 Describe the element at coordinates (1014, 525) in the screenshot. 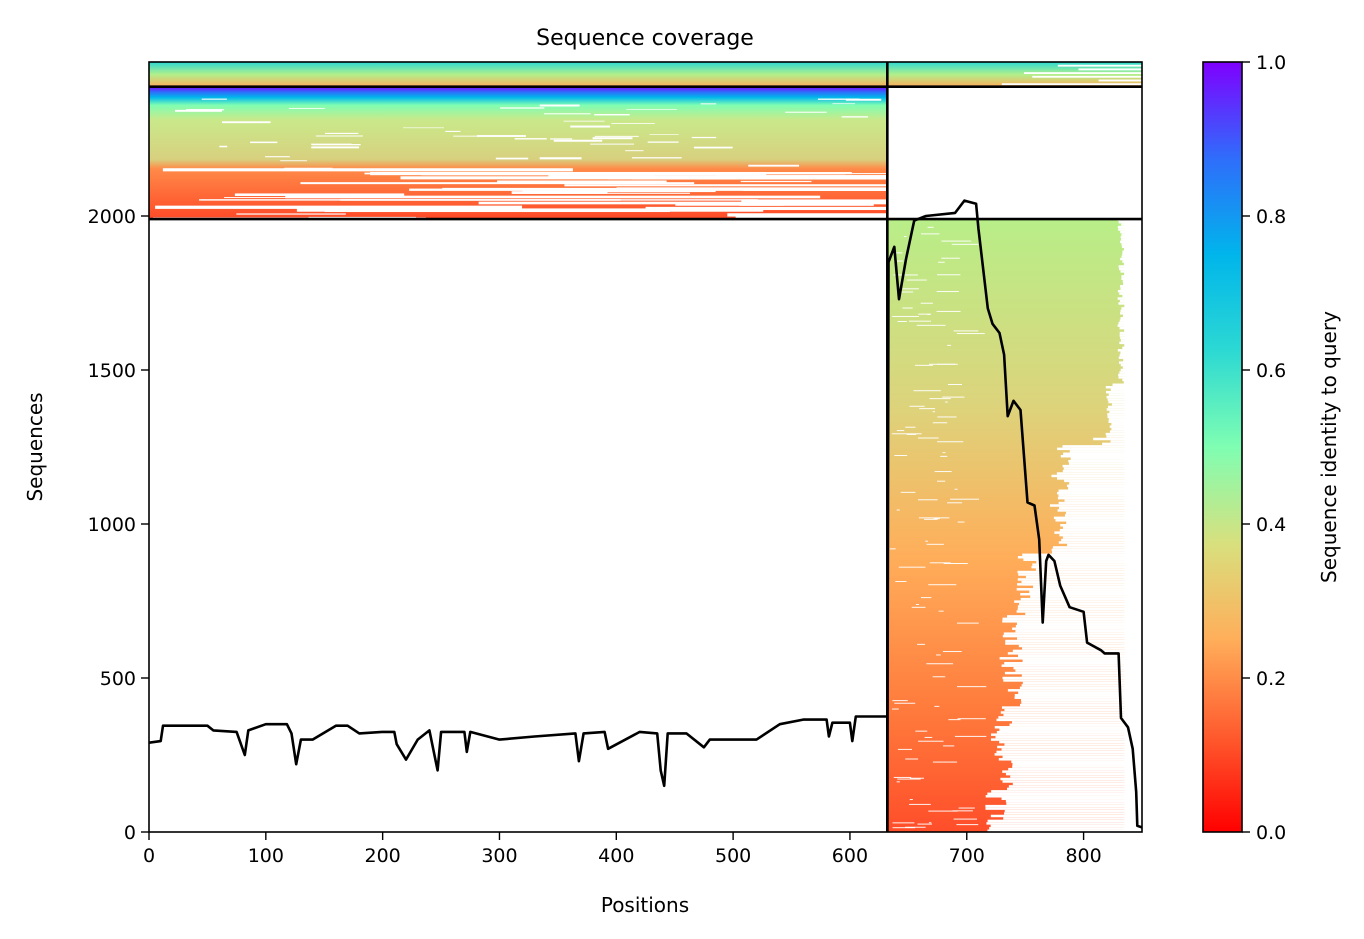

I see `coverage-block-c-terminal` at that location.